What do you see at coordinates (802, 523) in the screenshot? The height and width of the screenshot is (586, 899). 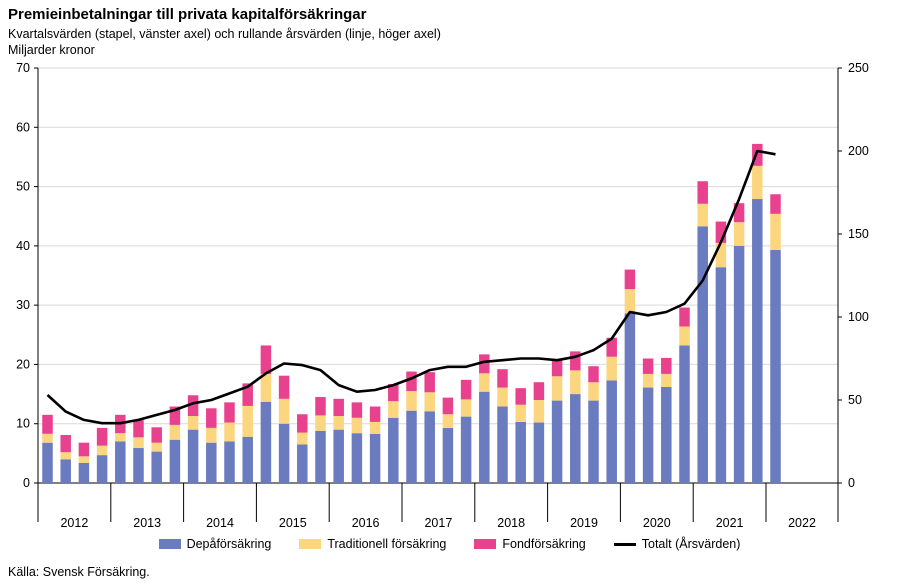 I see `year-label: 2022` at bounding box center [802, 523].